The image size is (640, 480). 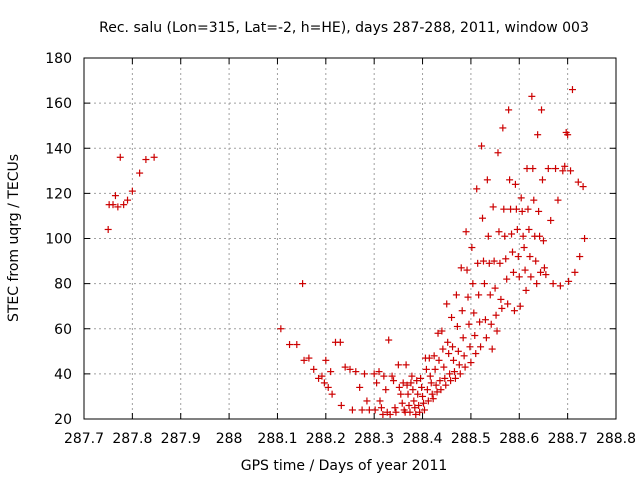 What do you see at coordinates (58, 104) in the screenshot?
I see `y-tick-label: 160` at bounding box center [58, 104].